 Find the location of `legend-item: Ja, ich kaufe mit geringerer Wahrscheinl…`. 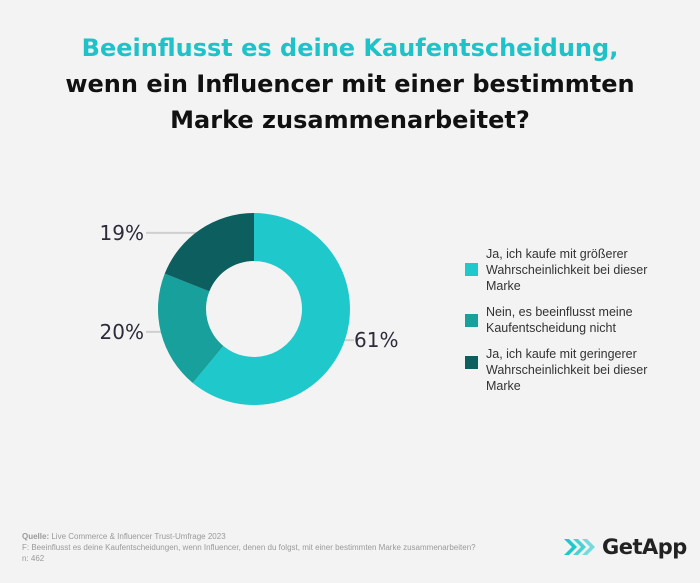

legend-item: Ja, ich kaufe mit geringerer Wahrscheinl… is located at coordinates (575, 370).